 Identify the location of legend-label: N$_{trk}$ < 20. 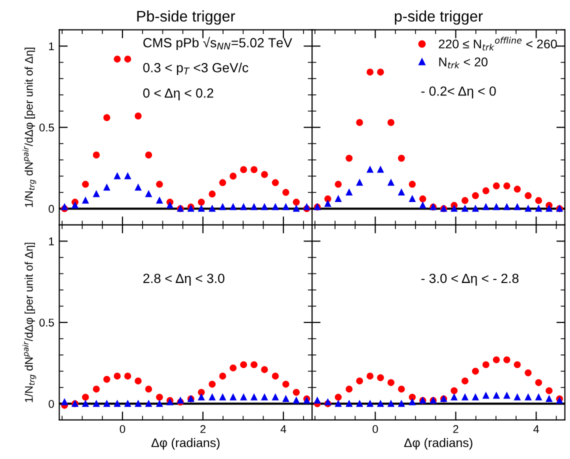
(463, 63).